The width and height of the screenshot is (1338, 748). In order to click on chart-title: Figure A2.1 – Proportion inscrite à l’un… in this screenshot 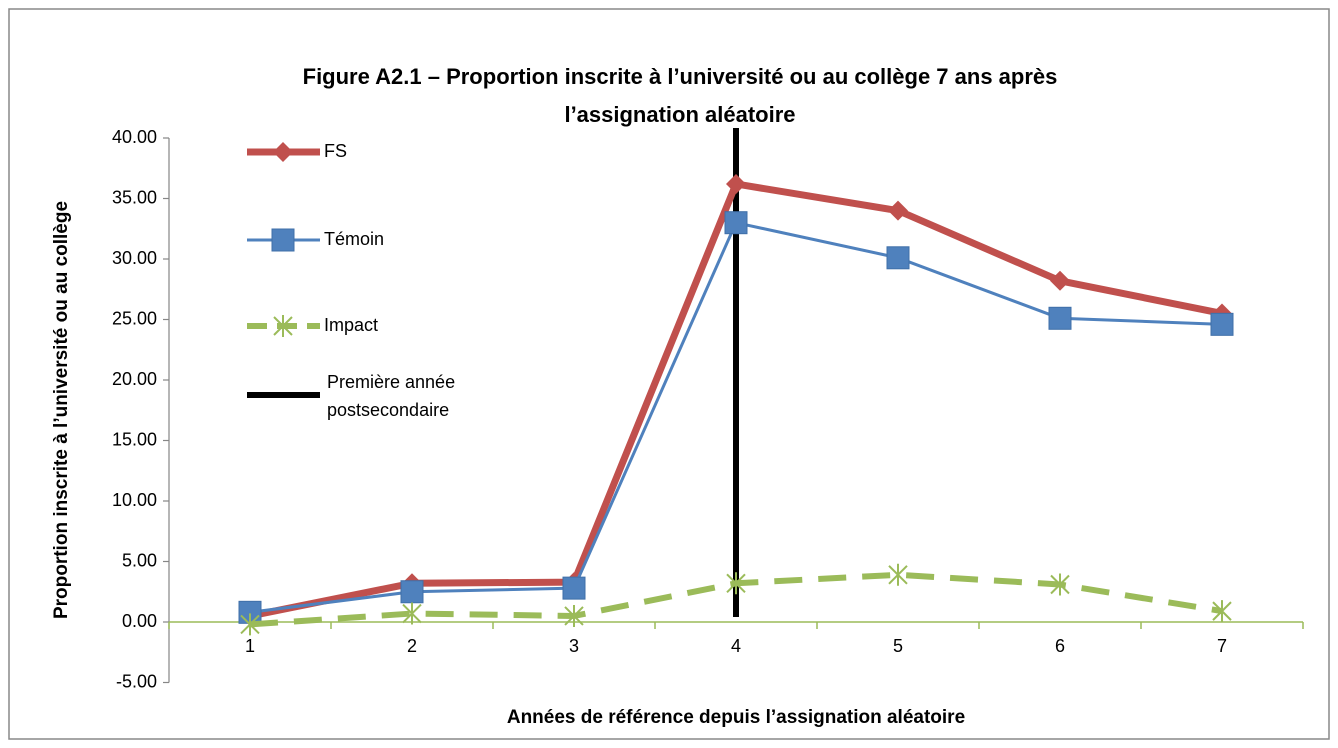, I will do `click(680, 76)`.